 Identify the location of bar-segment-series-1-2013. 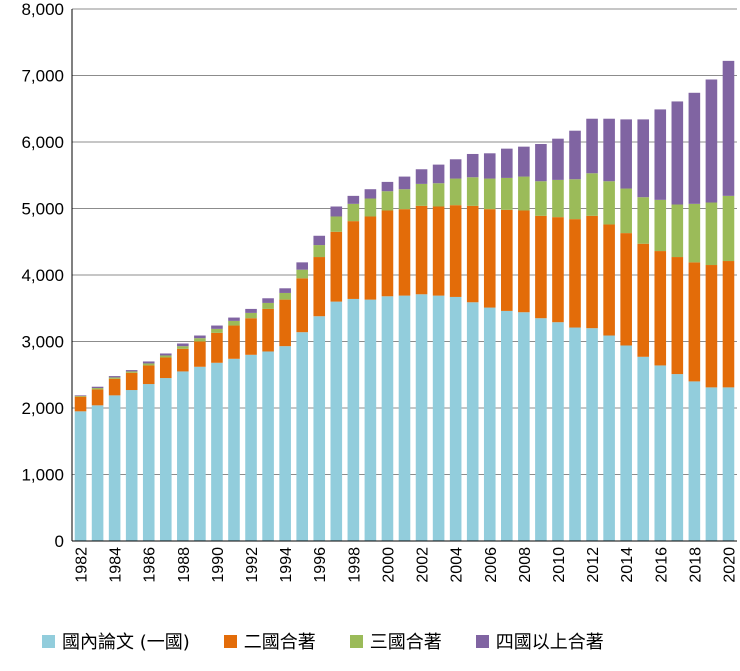
(609, 280).